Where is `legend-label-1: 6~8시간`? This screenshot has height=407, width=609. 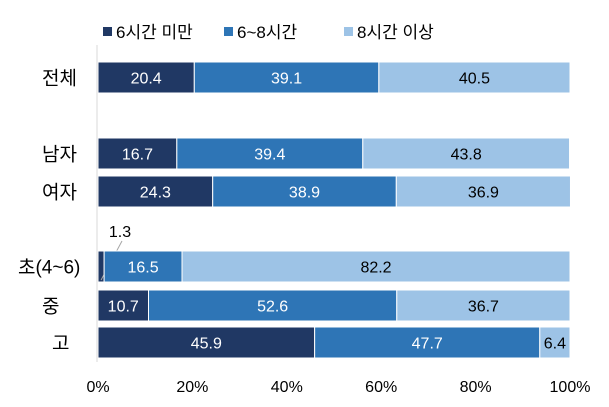 legend-label-1: 6~8시간 is located at coordinates (267, 32).